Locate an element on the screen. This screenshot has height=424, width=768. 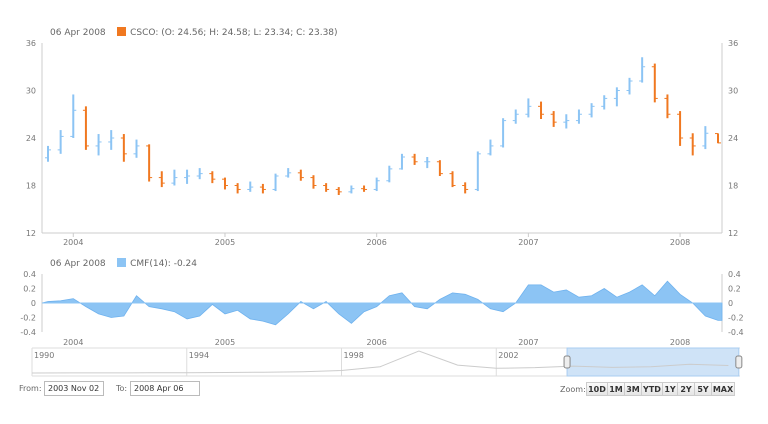
navigator-tick-label: 1998 is located at coordinates (354, 355).